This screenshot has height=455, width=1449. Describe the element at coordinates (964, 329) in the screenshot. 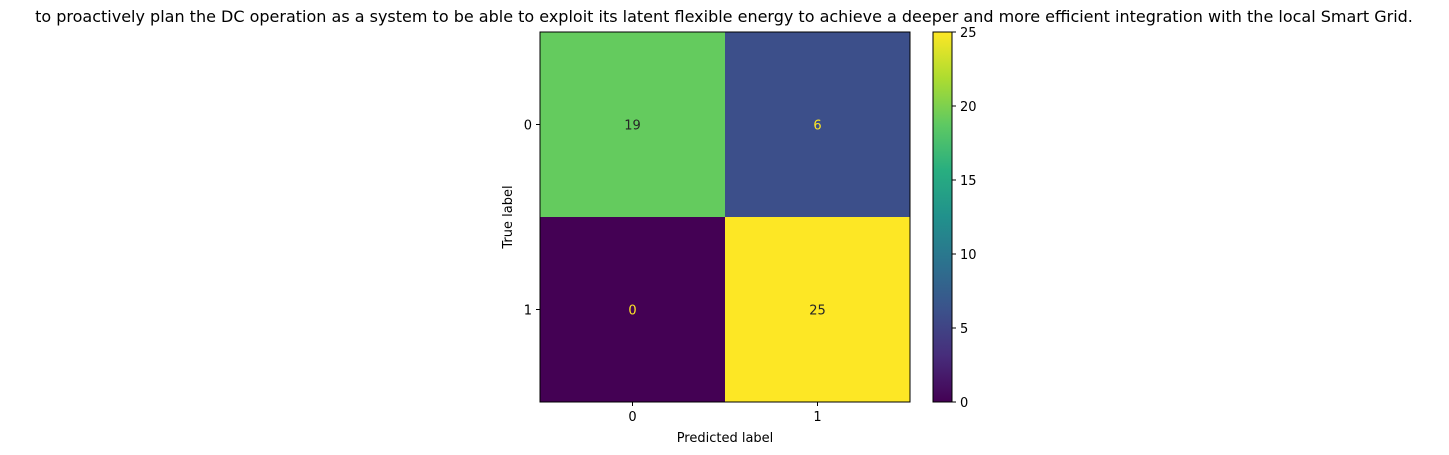

I see `colorbar-tick-label-1: 5` at that location.